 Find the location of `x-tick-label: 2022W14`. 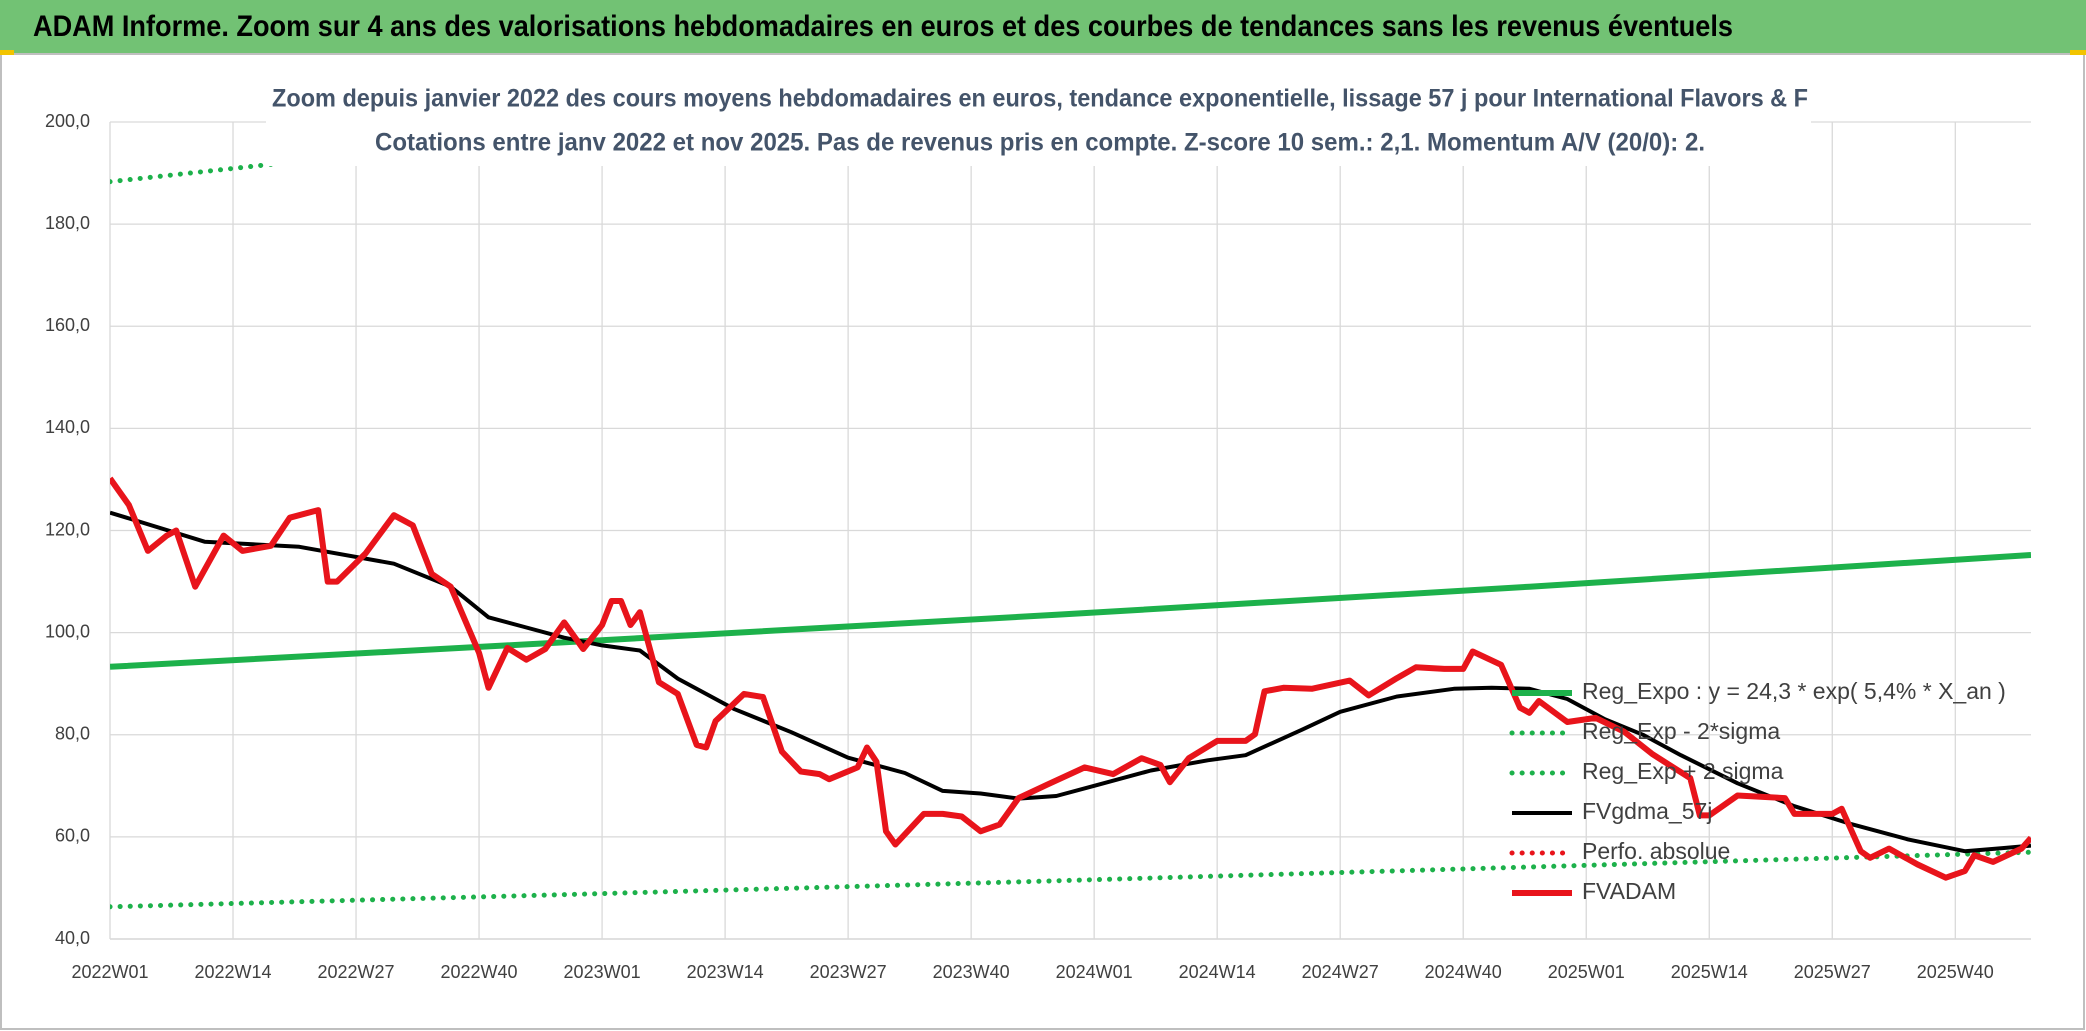

x-tick-label: 2022W14 is located at coordinates (232, 972).